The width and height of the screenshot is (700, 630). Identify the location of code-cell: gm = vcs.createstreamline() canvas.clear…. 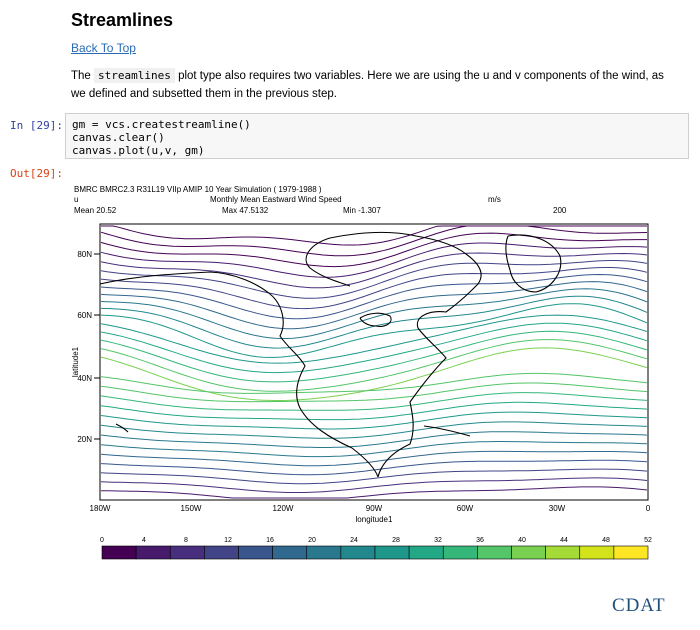
(377, 136).